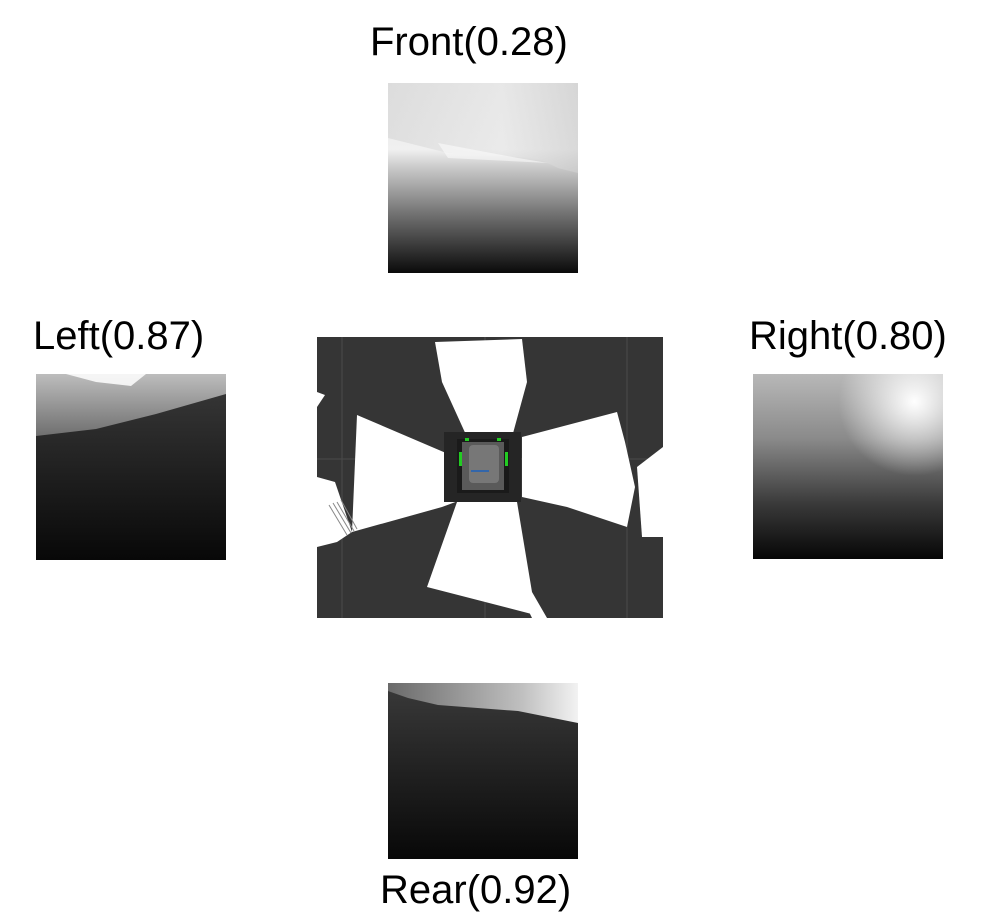  I want to click on front-depth-image, so click(483, 178).